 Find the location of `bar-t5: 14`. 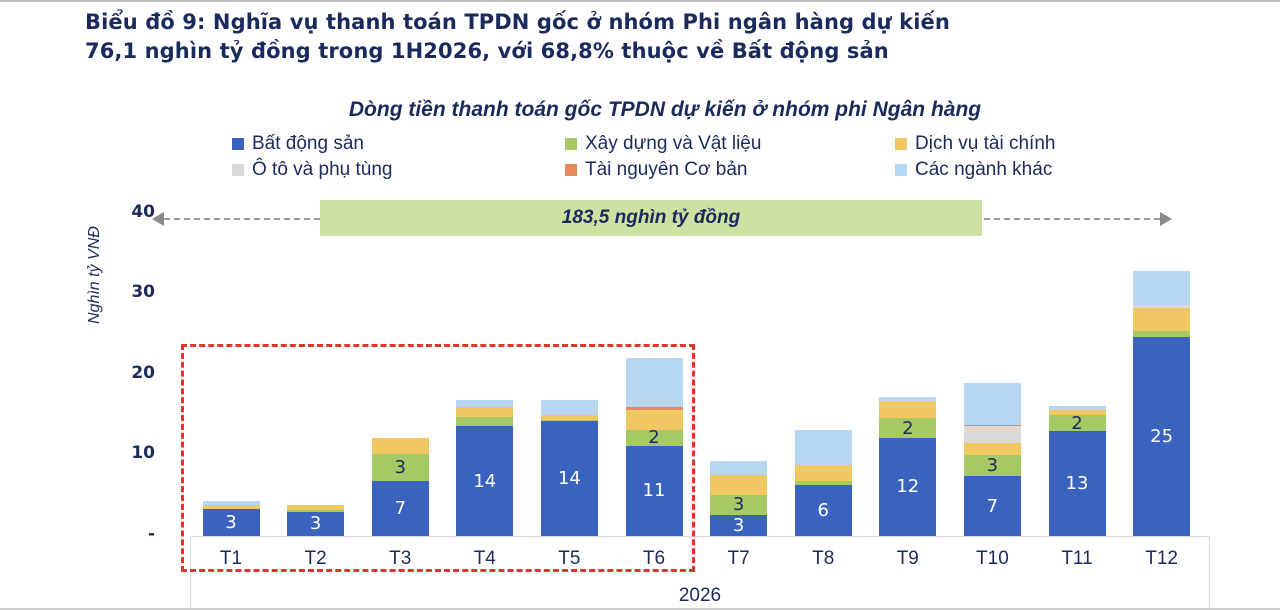

bar-t5: 14 is located at coordinates (569, 467).